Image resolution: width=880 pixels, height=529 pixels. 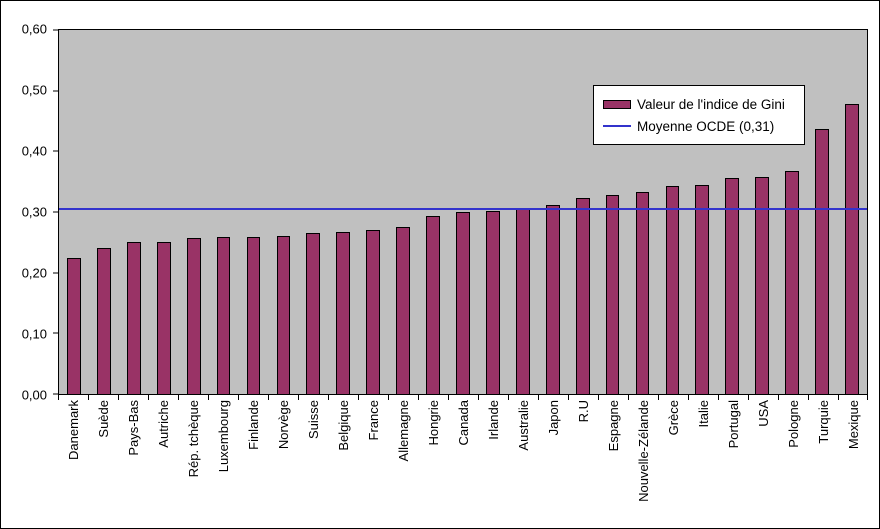 What do you see at coordinates (853, 425) in the screenshot?
I see `x-axis-category-label: Mexique` at bounding box center [853, 425].